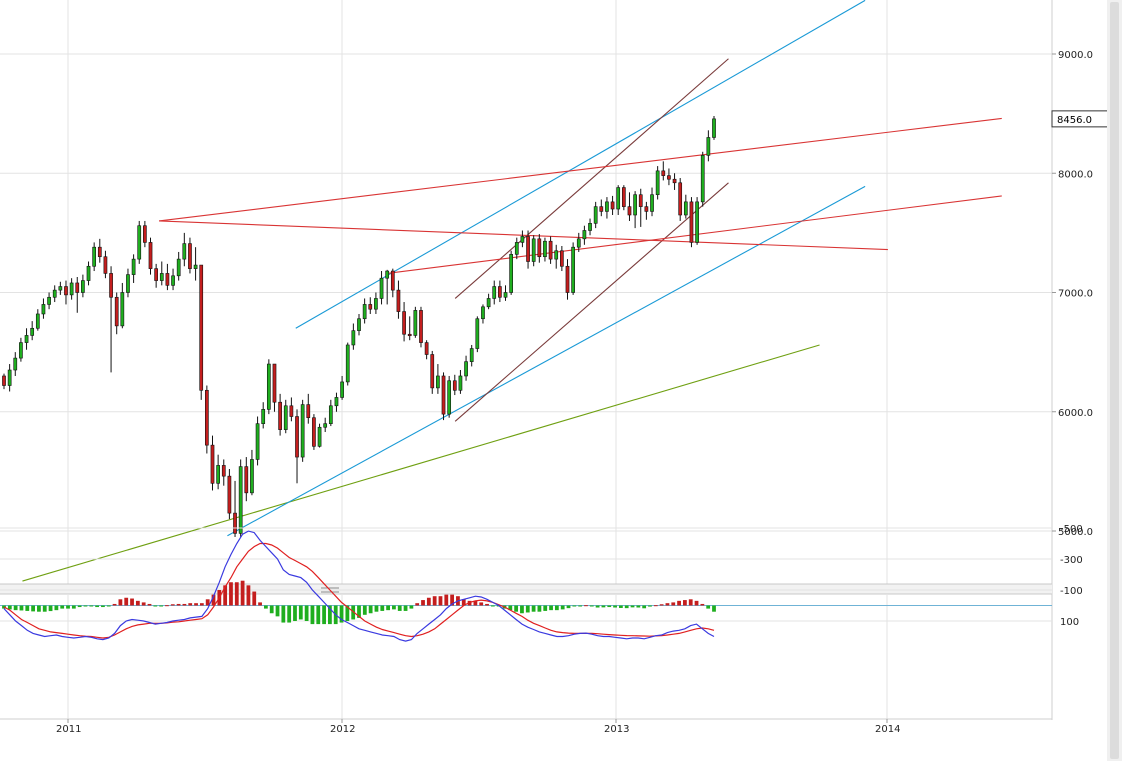 This screenshot has width=1122, height=765. Describe the element at coordinates (1075, 294) in the screenshot. I see `price-tick-label: 7000.0` at that location.